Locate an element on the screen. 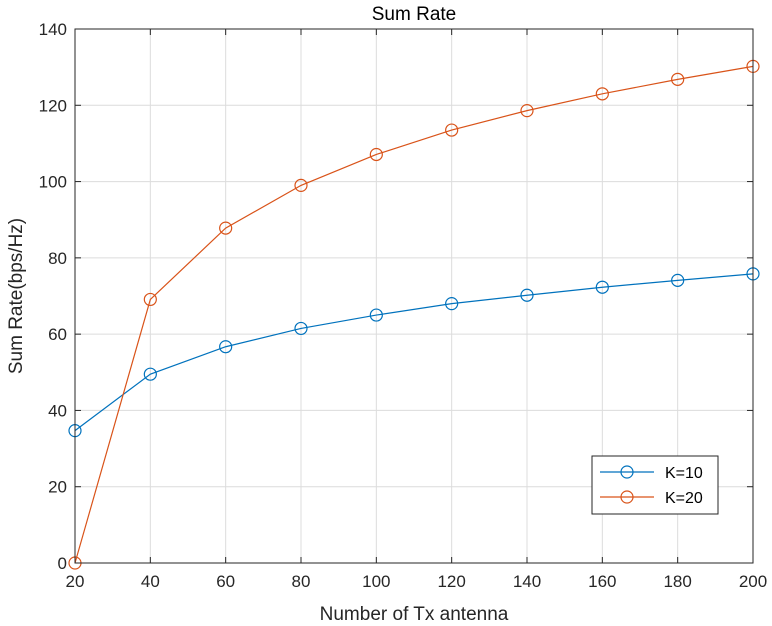  y-tick-label: 60 is located at coordinates (57, 334).